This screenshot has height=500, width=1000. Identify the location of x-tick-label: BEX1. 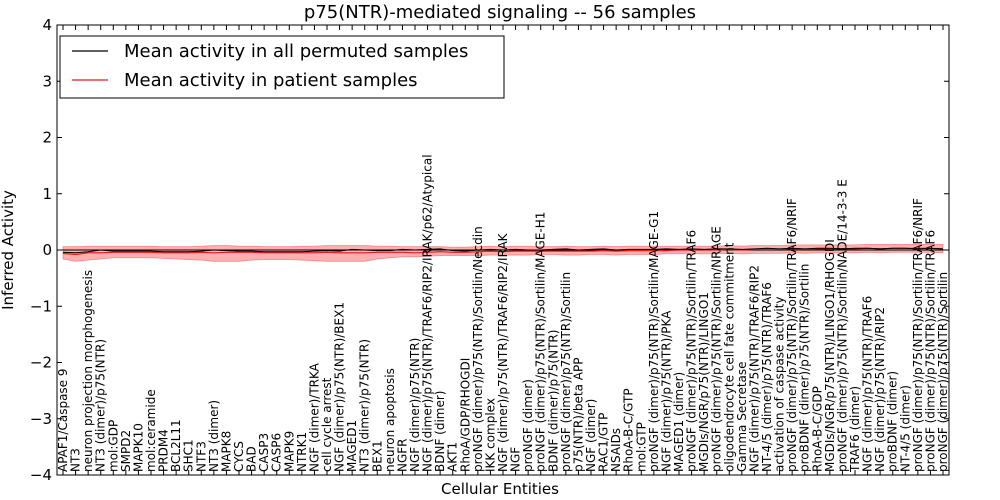
(377, 456).